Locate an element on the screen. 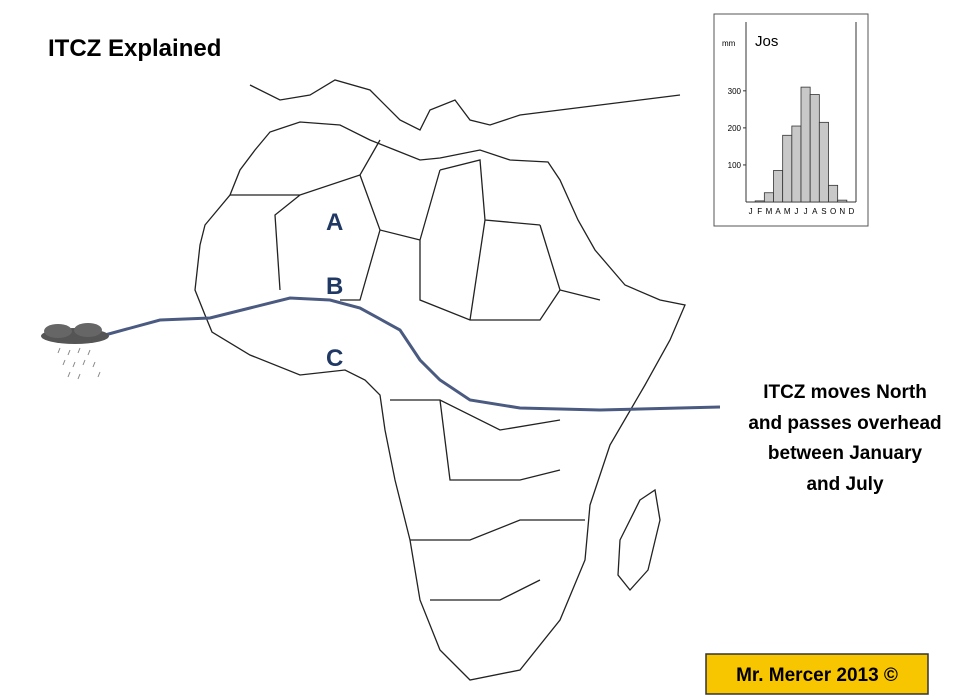  title: ITCZ Explained is located at coordinates (134, 48).